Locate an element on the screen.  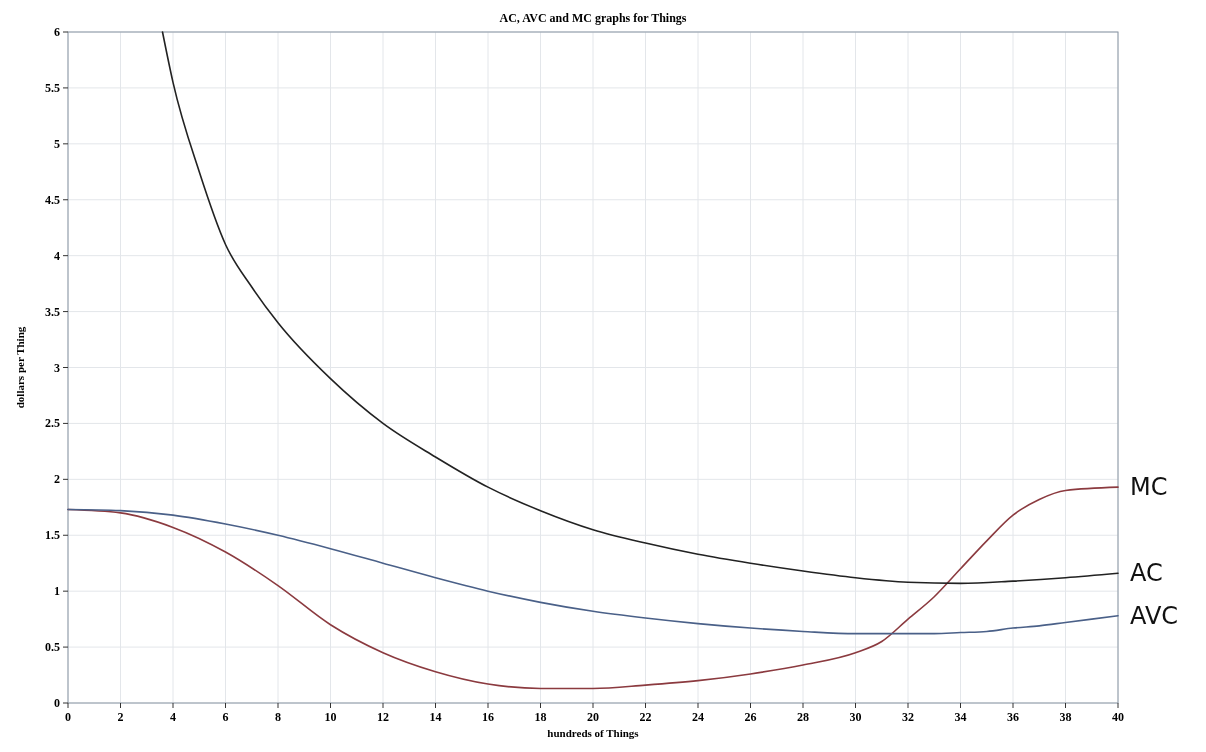
y-tick-label: 2 is located at coordinates (57, 479).